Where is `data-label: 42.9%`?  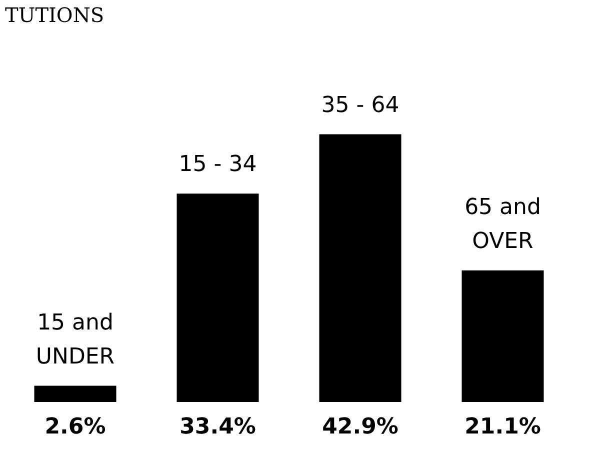 data-label: 42.9% is located at coordinates (360, 427).